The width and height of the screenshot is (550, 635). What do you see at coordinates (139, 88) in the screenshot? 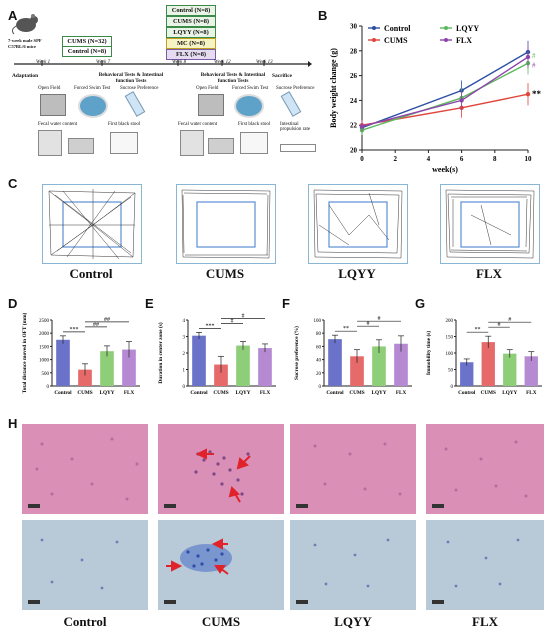
I see `sucrose-label-1: Sucrose Preference` at bounding box center [139, 88].